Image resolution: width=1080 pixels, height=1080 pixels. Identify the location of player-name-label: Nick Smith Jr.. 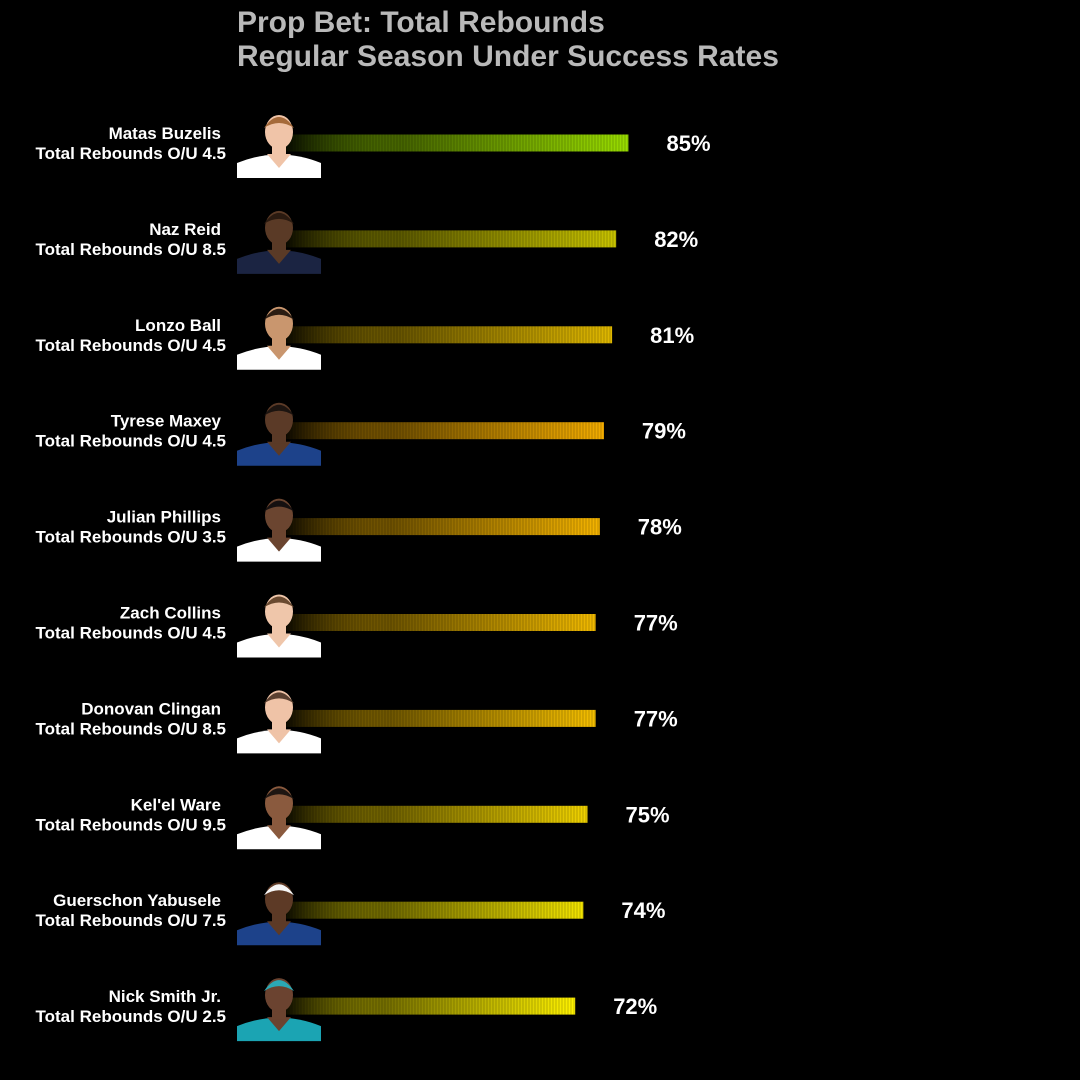
(165, 996).